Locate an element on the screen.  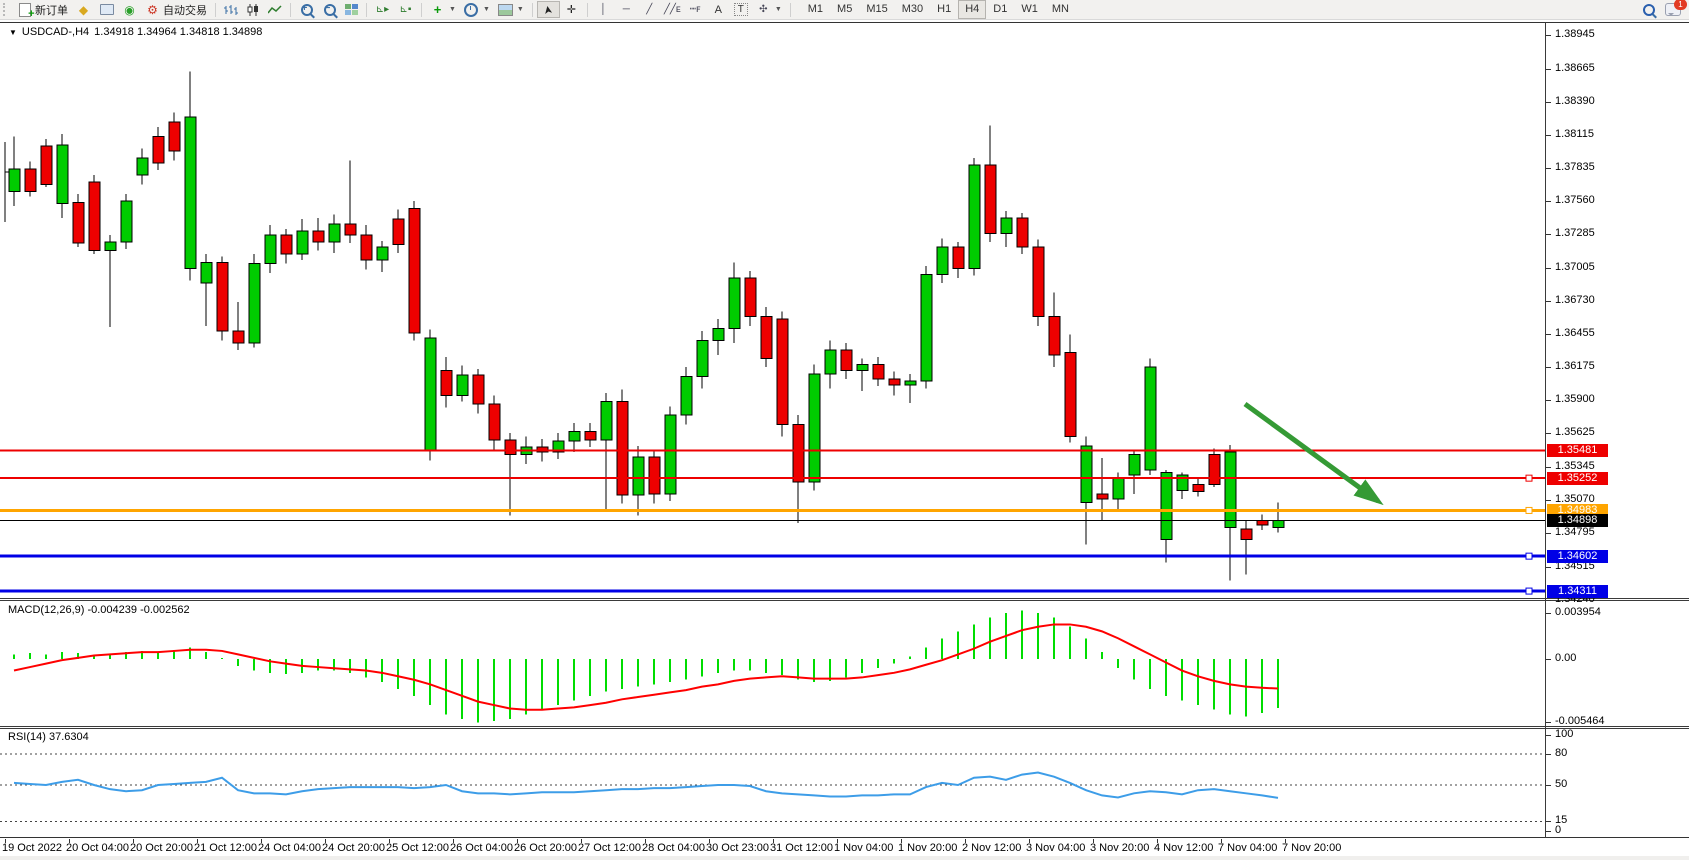
timeframe-M5: M5 is located at coordinates (845, 9).